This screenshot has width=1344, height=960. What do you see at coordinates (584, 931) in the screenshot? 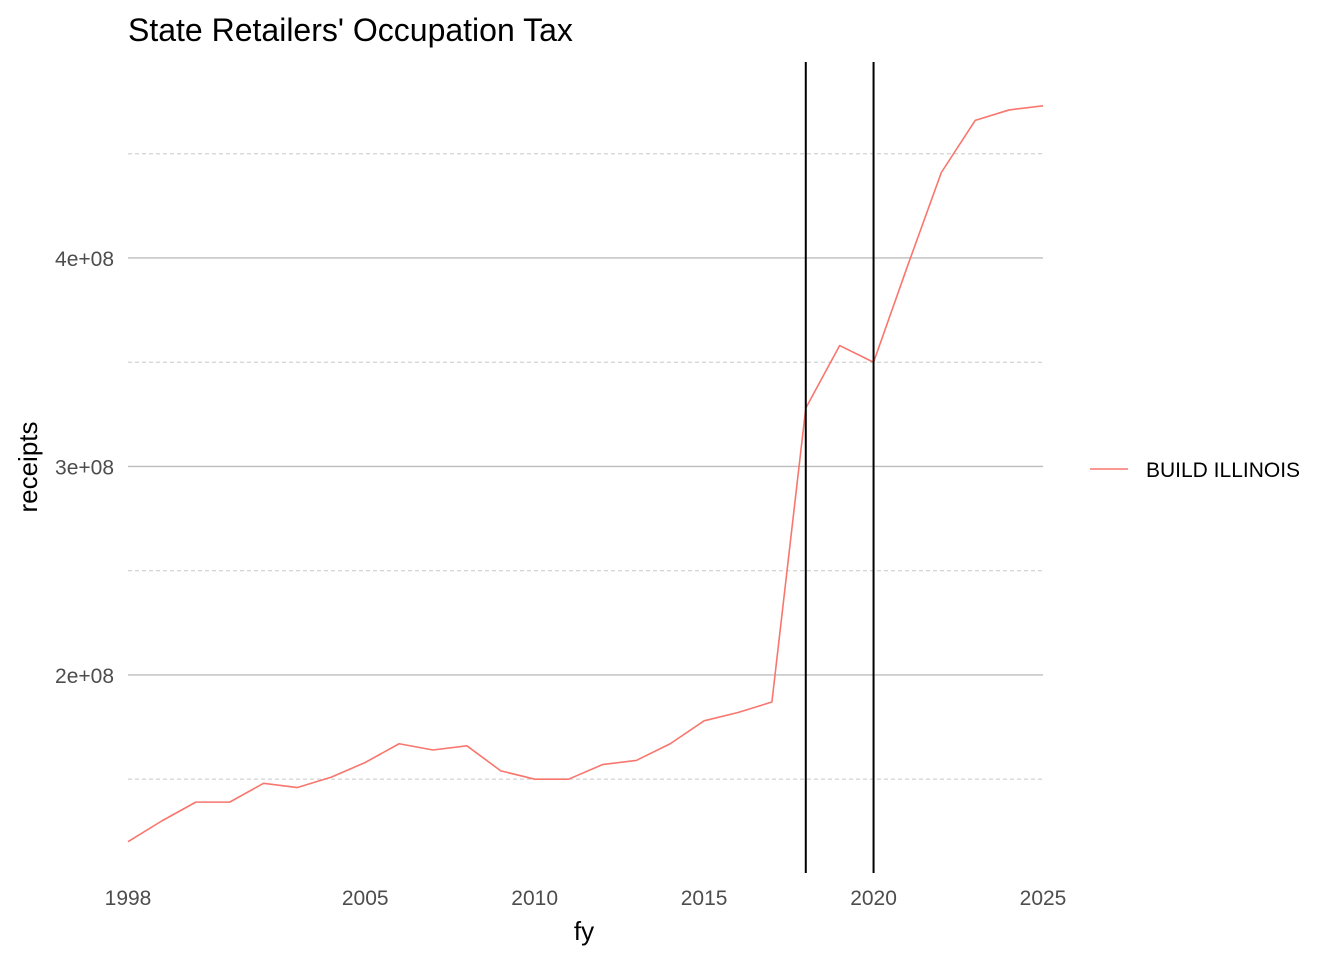
I see `x-axis-title: fy` at bounding box center [584, 931].